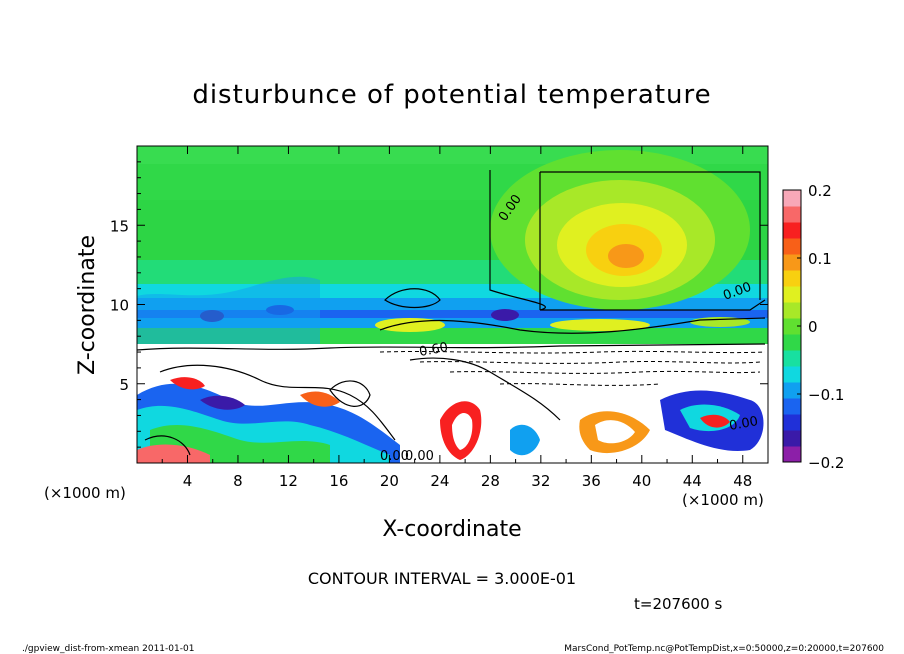 Image resolution: width=904 pixels, height=654 pixels. What do you see at coordinates (641, 481) in the screenshot?
I see `x-tick-label: 40` at bounding box center [641, 481].